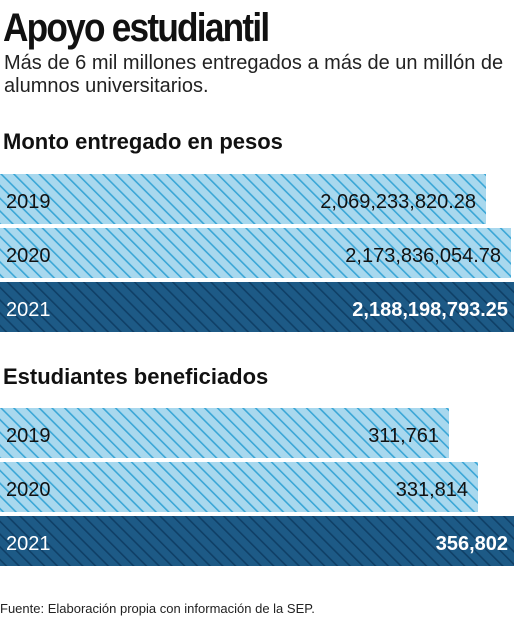 The image size is (514, 620). I want to click on chart-title-students: Estudiantes beneficiados, so click(136, 376).